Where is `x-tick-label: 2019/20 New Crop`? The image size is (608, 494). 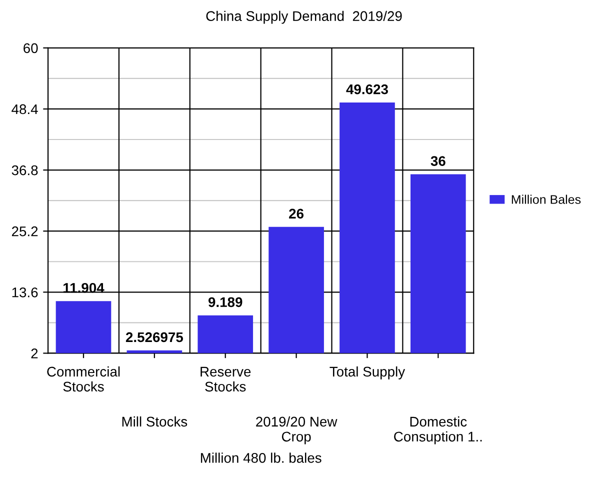
x-tick-label: 2019/20 New Crop is located at coordinates (297, 430).